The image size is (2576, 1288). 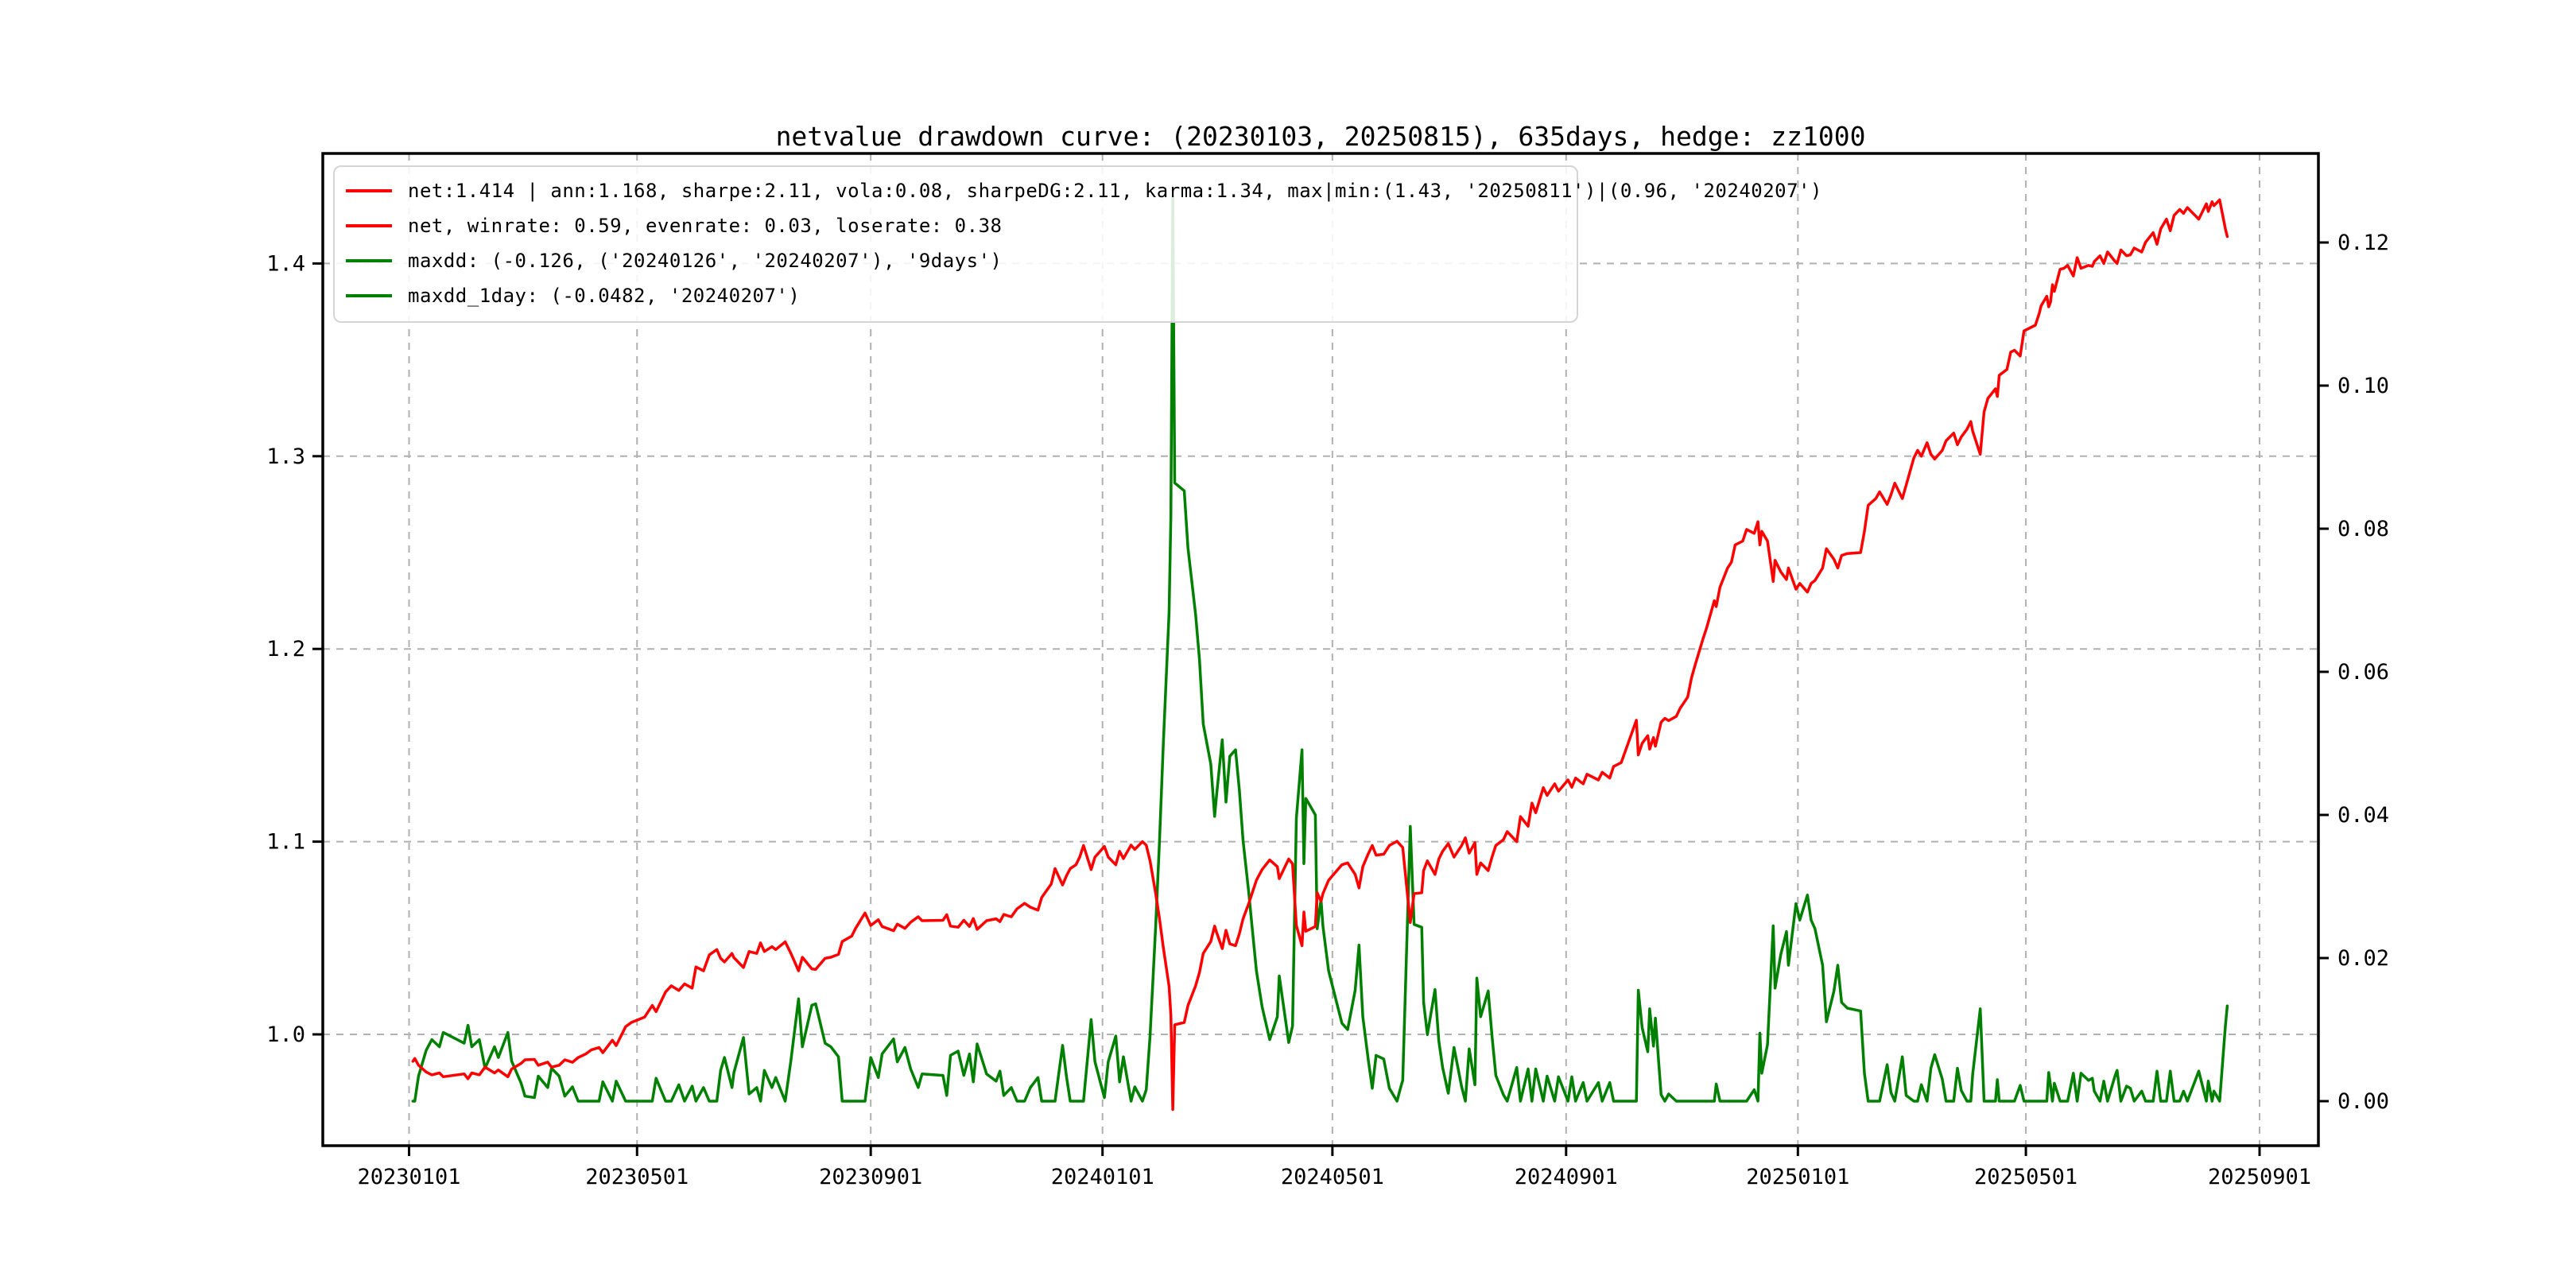 I want to click on right-axis-tick-label: 0.10, so click(x=2363, y=386).